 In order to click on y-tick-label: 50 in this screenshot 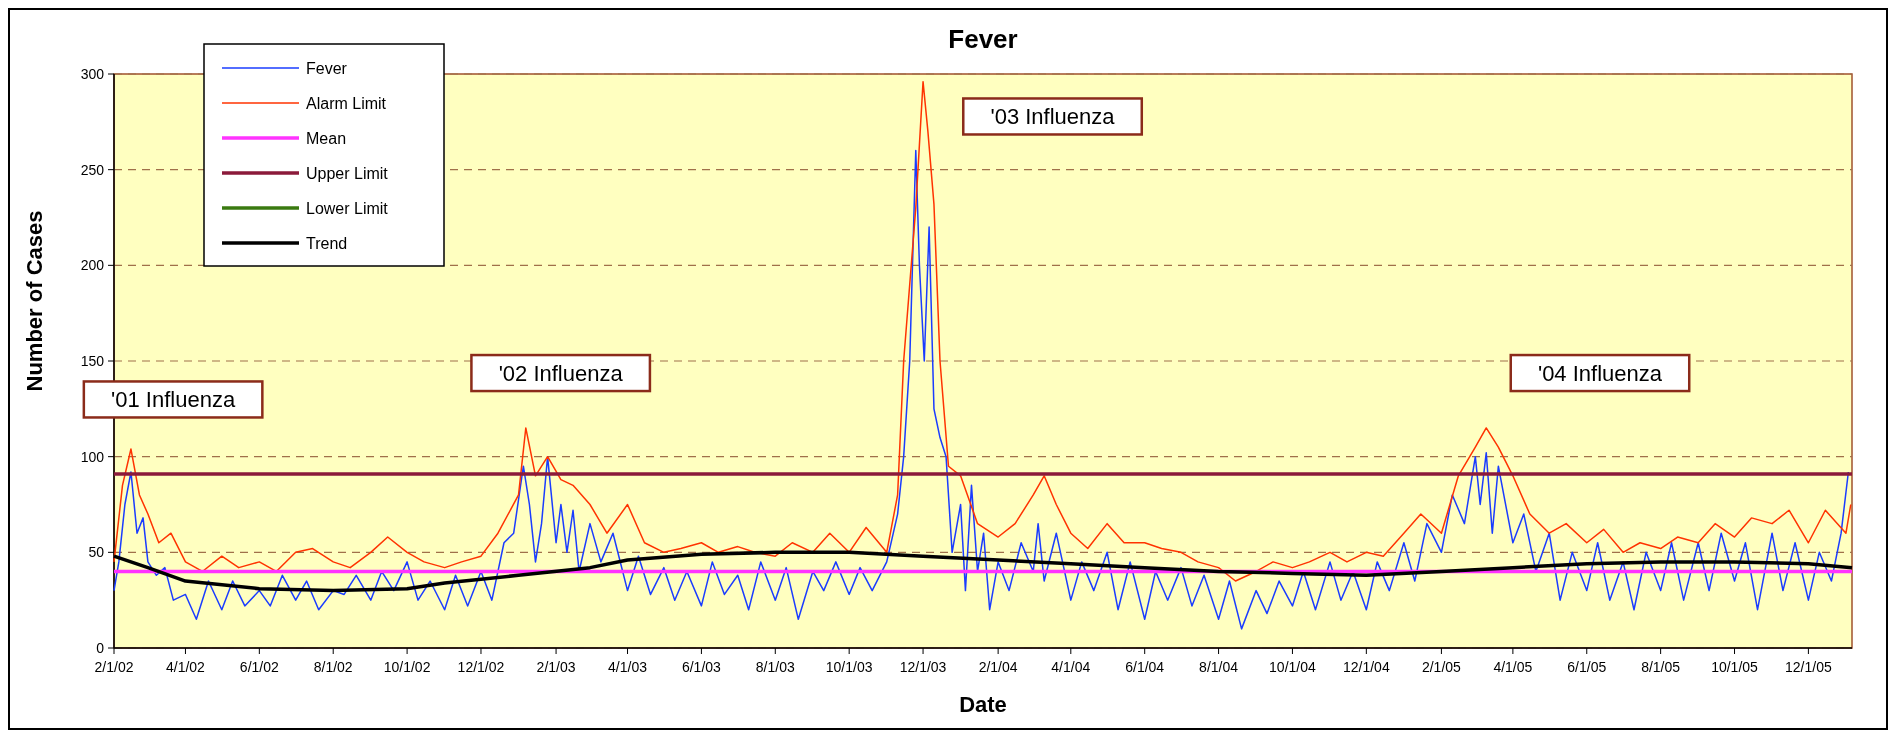, I will do `click(96, 552)`.